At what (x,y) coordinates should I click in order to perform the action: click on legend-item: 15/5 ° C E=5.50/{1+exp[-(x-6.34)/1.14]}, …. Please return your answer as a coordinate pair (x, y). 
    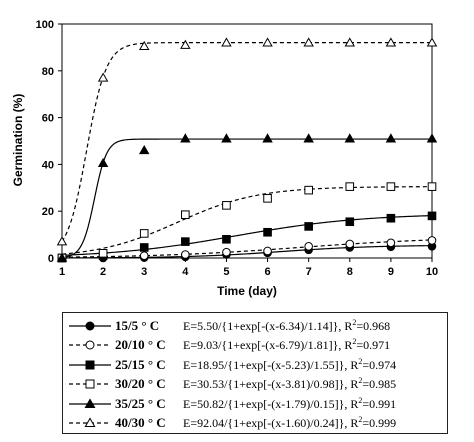
    Looking at the image, I should click on (255, 326).